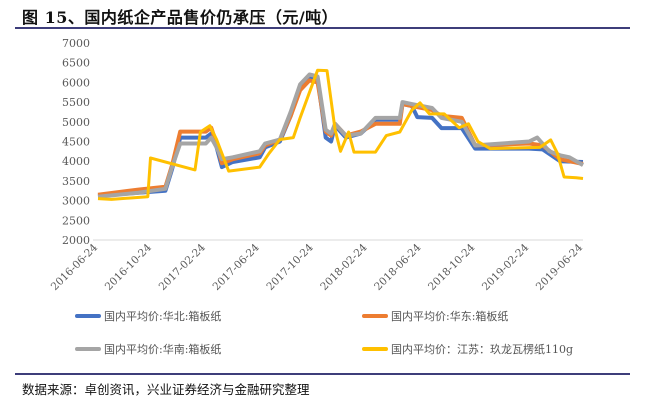 The height and width of the screenshot is (404, 645). What do you see at coordinates (236, 267) in the screenshot?
I see `x-tick-label: 2017-06-24` at bounding box center [236, 267].